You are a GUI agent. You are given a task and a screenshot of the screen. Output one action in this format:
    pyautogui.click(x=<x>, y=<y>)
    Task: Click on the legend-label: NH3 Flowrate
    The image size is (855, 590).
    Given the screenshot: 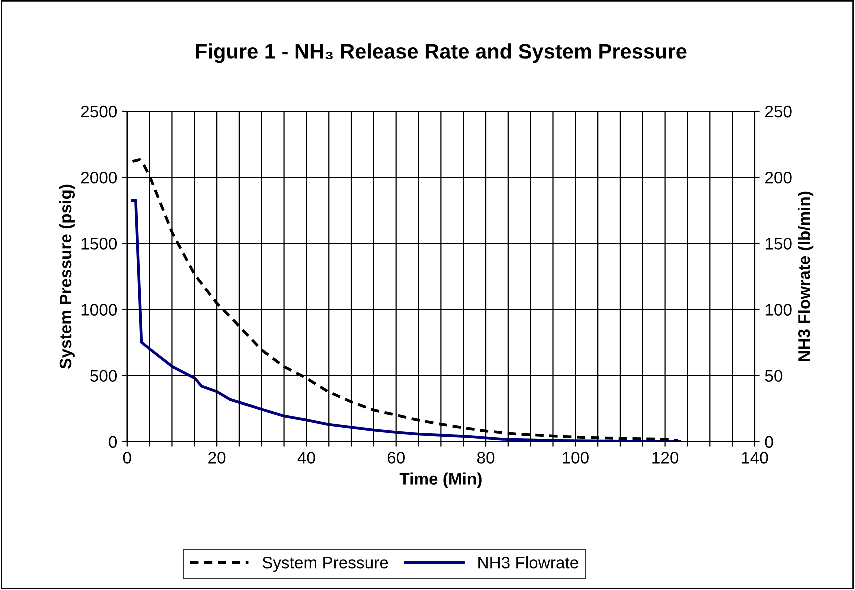 What is the action you would take?
    pyautogui.click(x=528, y=562)
    